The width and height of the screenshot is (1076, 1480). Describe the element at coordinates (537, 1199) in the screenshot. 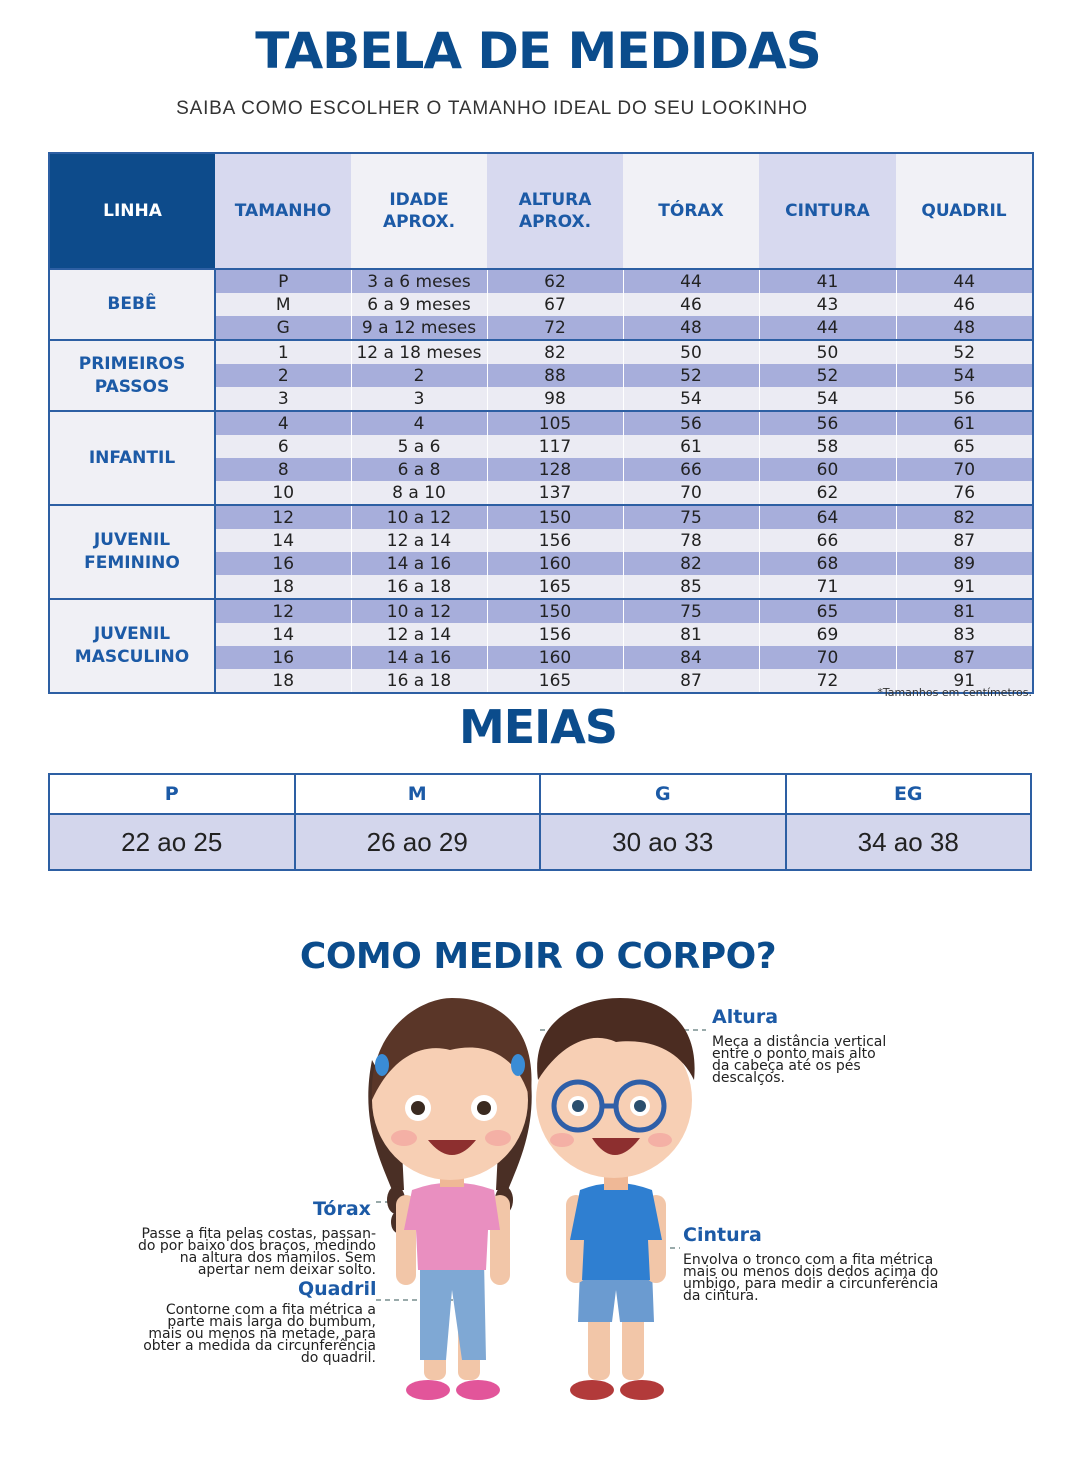

I see `children-illustration` at that location.